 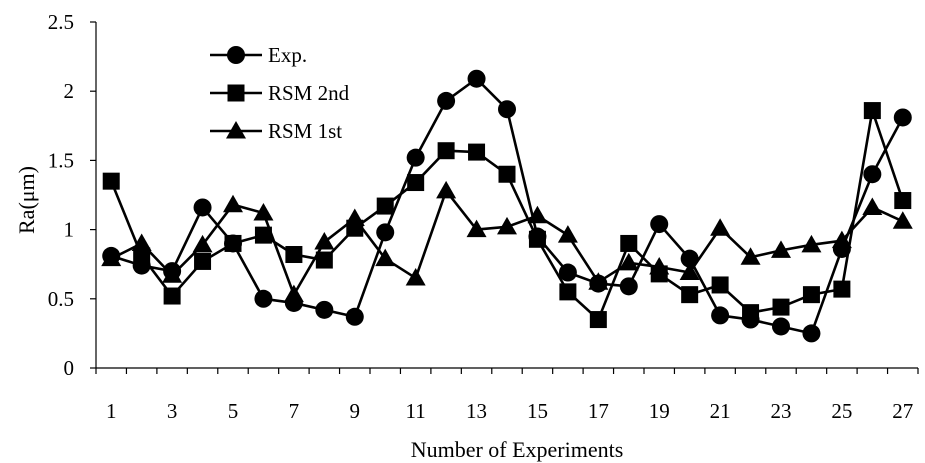 What do you see at coordinates (517, 449) in the screenshot?
I see `x-axis-title: Number of Experiments` at bounding box center [517, 449].